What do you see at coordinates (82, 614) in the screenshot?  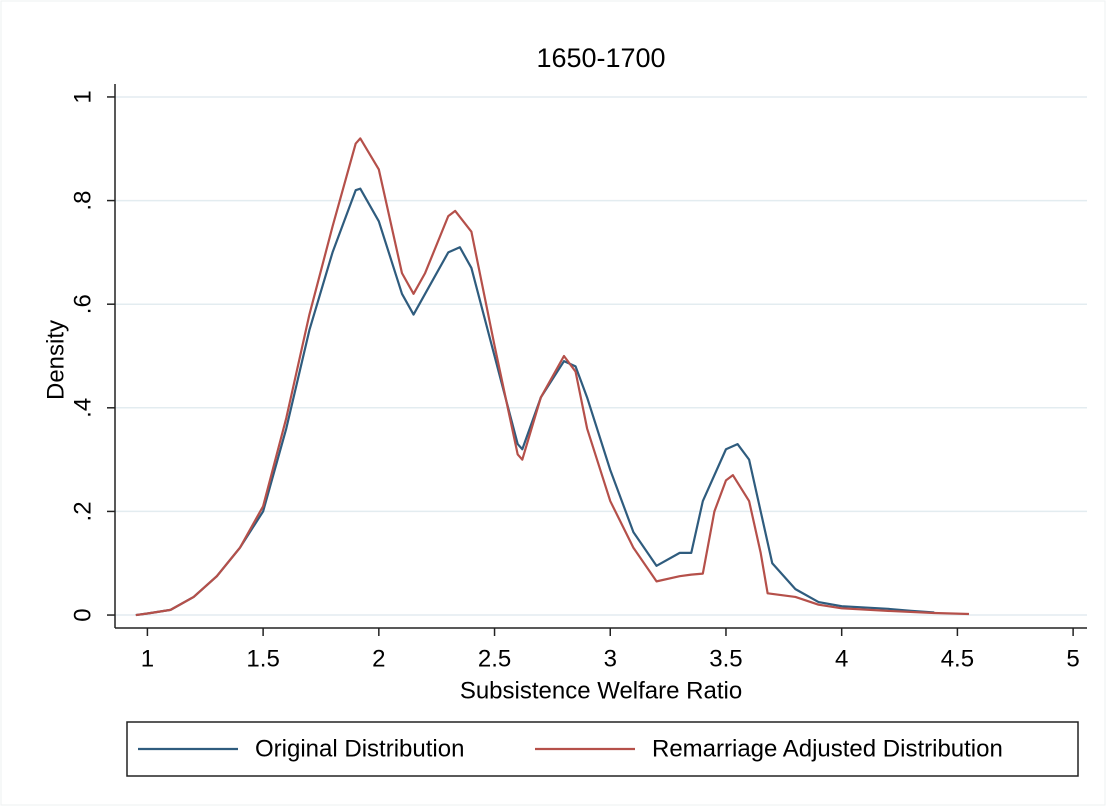 I see `y-tick-label: 0` at bounding box center [82, 614].